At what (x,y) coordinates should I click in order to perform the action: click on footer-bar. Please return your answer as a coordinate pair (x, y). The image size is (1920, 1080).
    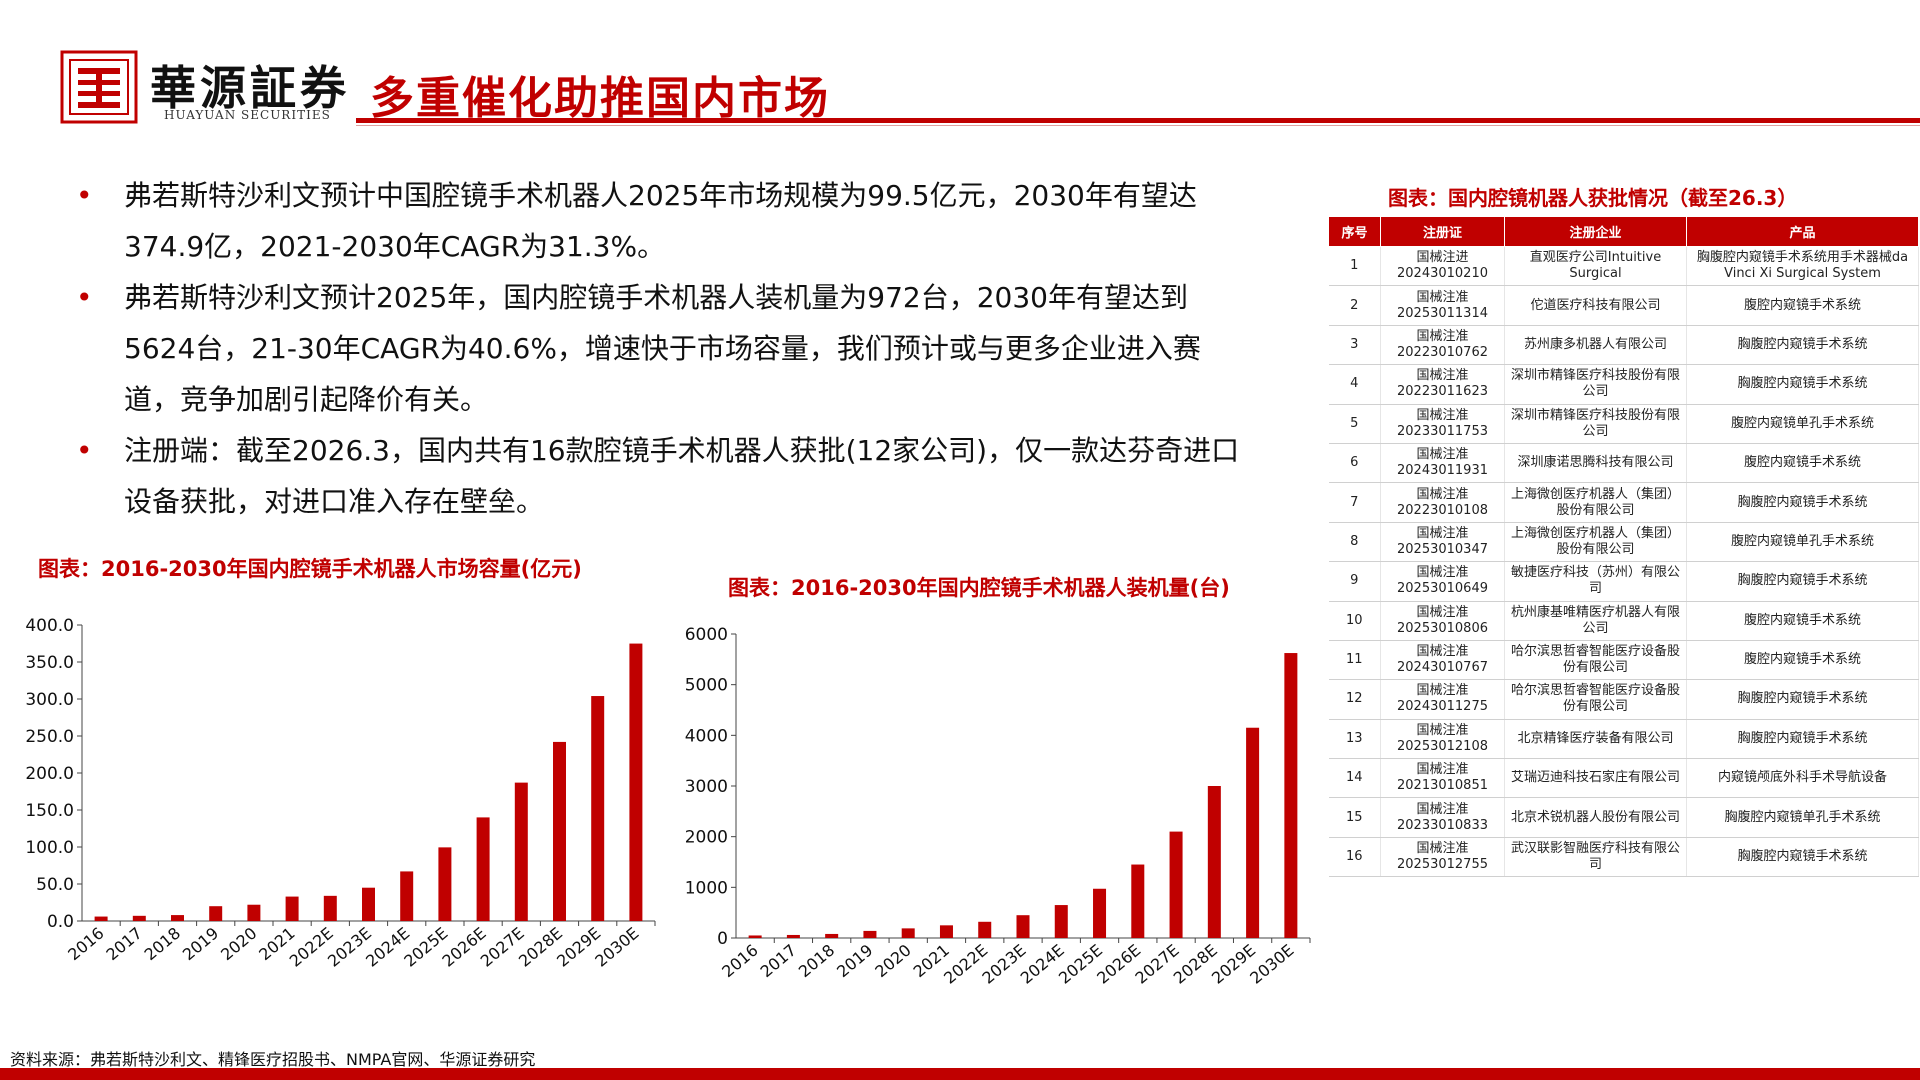
    Looking at the image, I should click on (960, 1074).